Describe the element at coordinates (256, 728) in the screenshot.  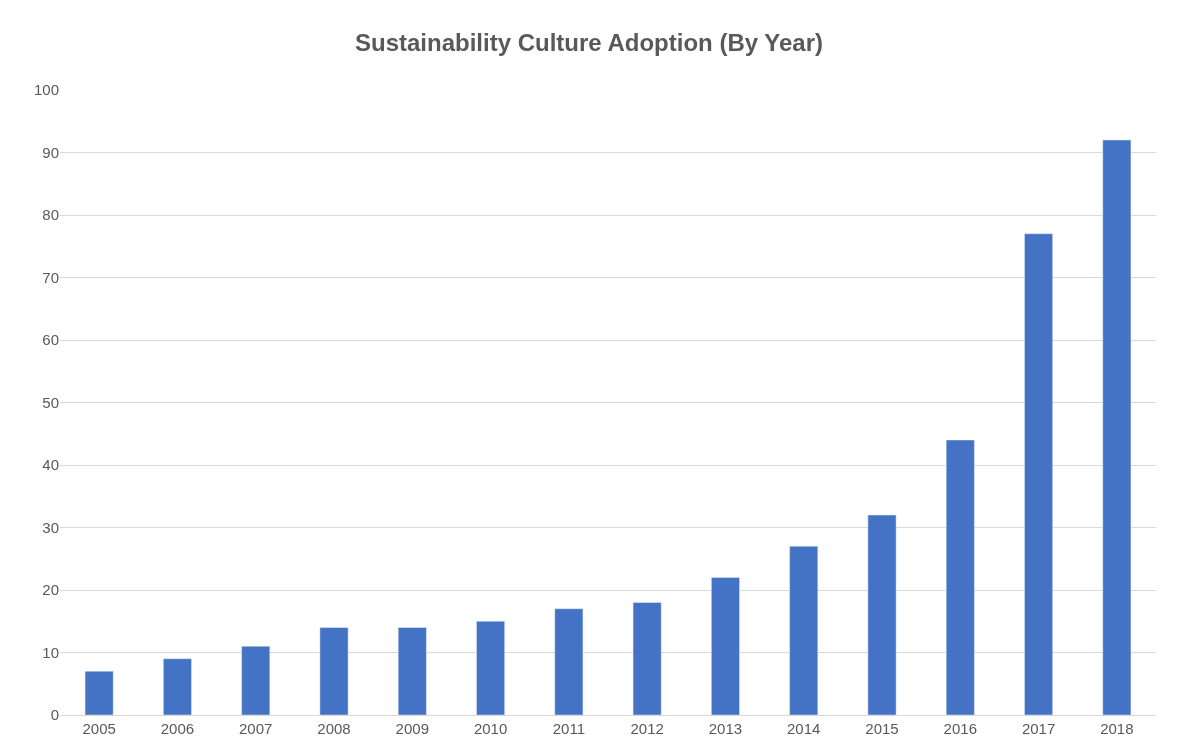
I see `x-tick-label: 2007` at that location.